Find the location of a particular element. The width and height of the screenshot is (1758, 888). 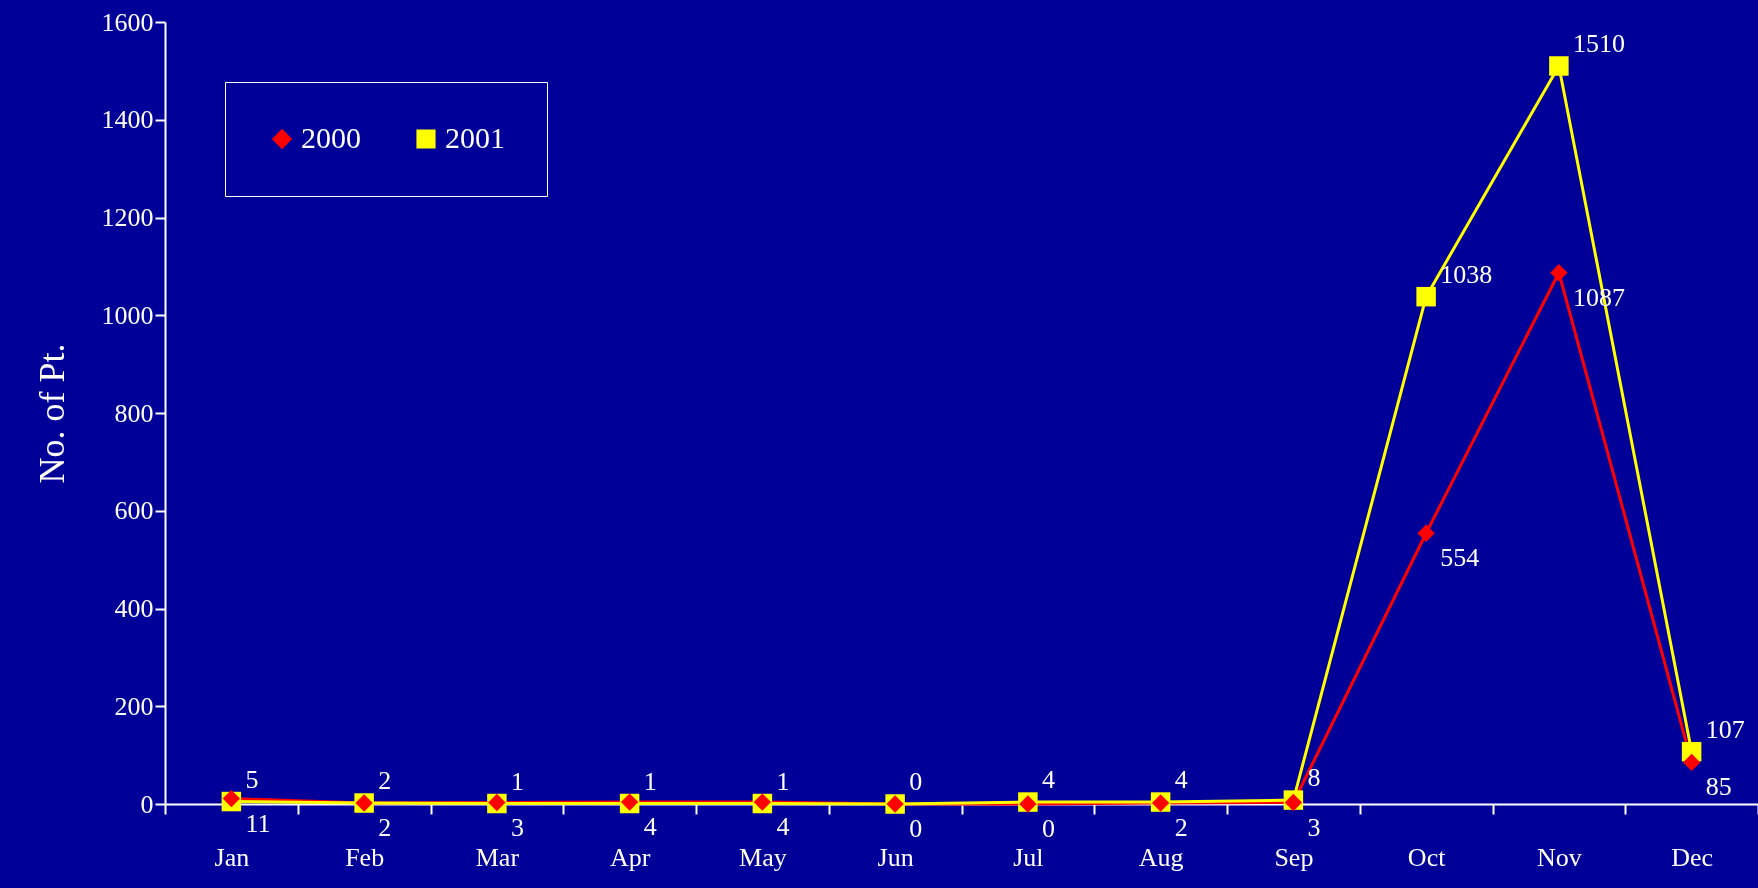

data-label: 11 is located at coordinates (258, 823).